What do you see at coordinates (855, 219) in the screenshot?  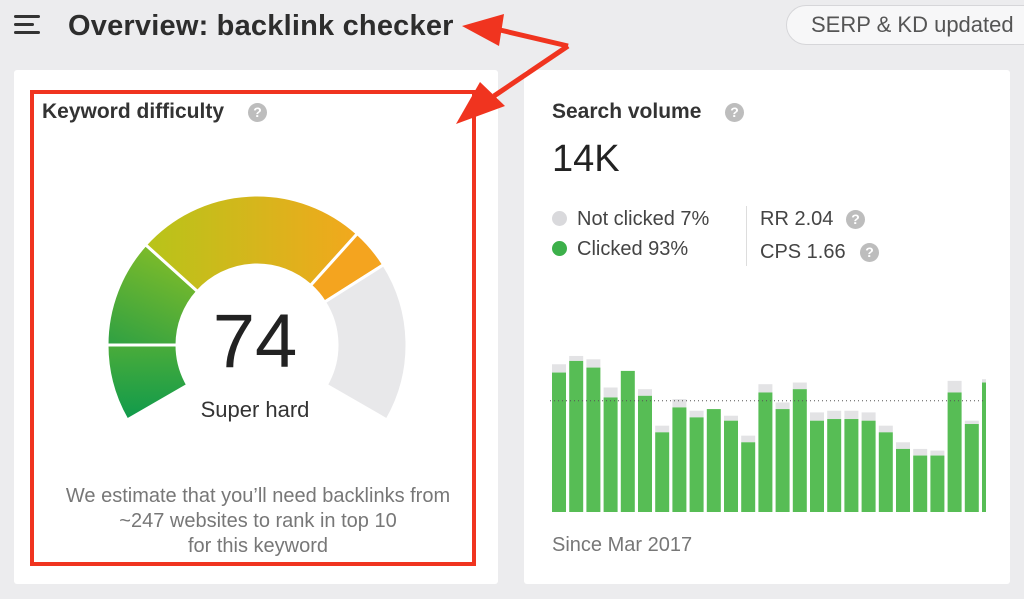 I see `rr-help-icon: ?` at bounding box center [855, 219].